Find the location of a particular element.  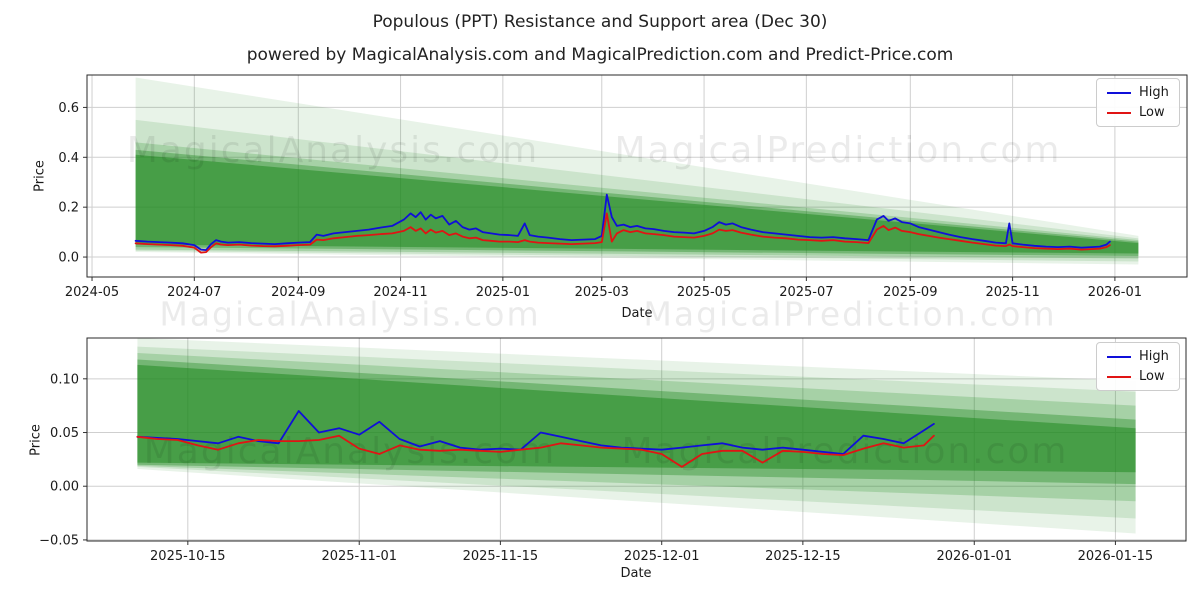

x-tick-label: 2025-12-01 is located at coordinates (662, 556).